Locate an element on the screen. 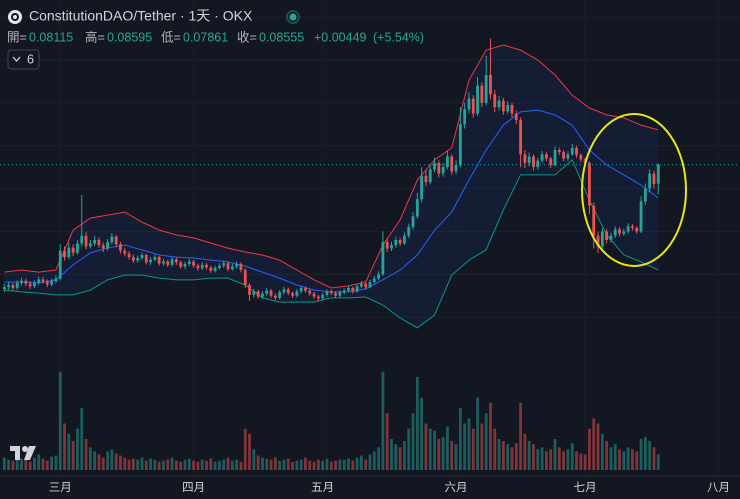 This screenshot has height=499, width=740. x-tick-label: 八月 is located at coordinates (718, 488).